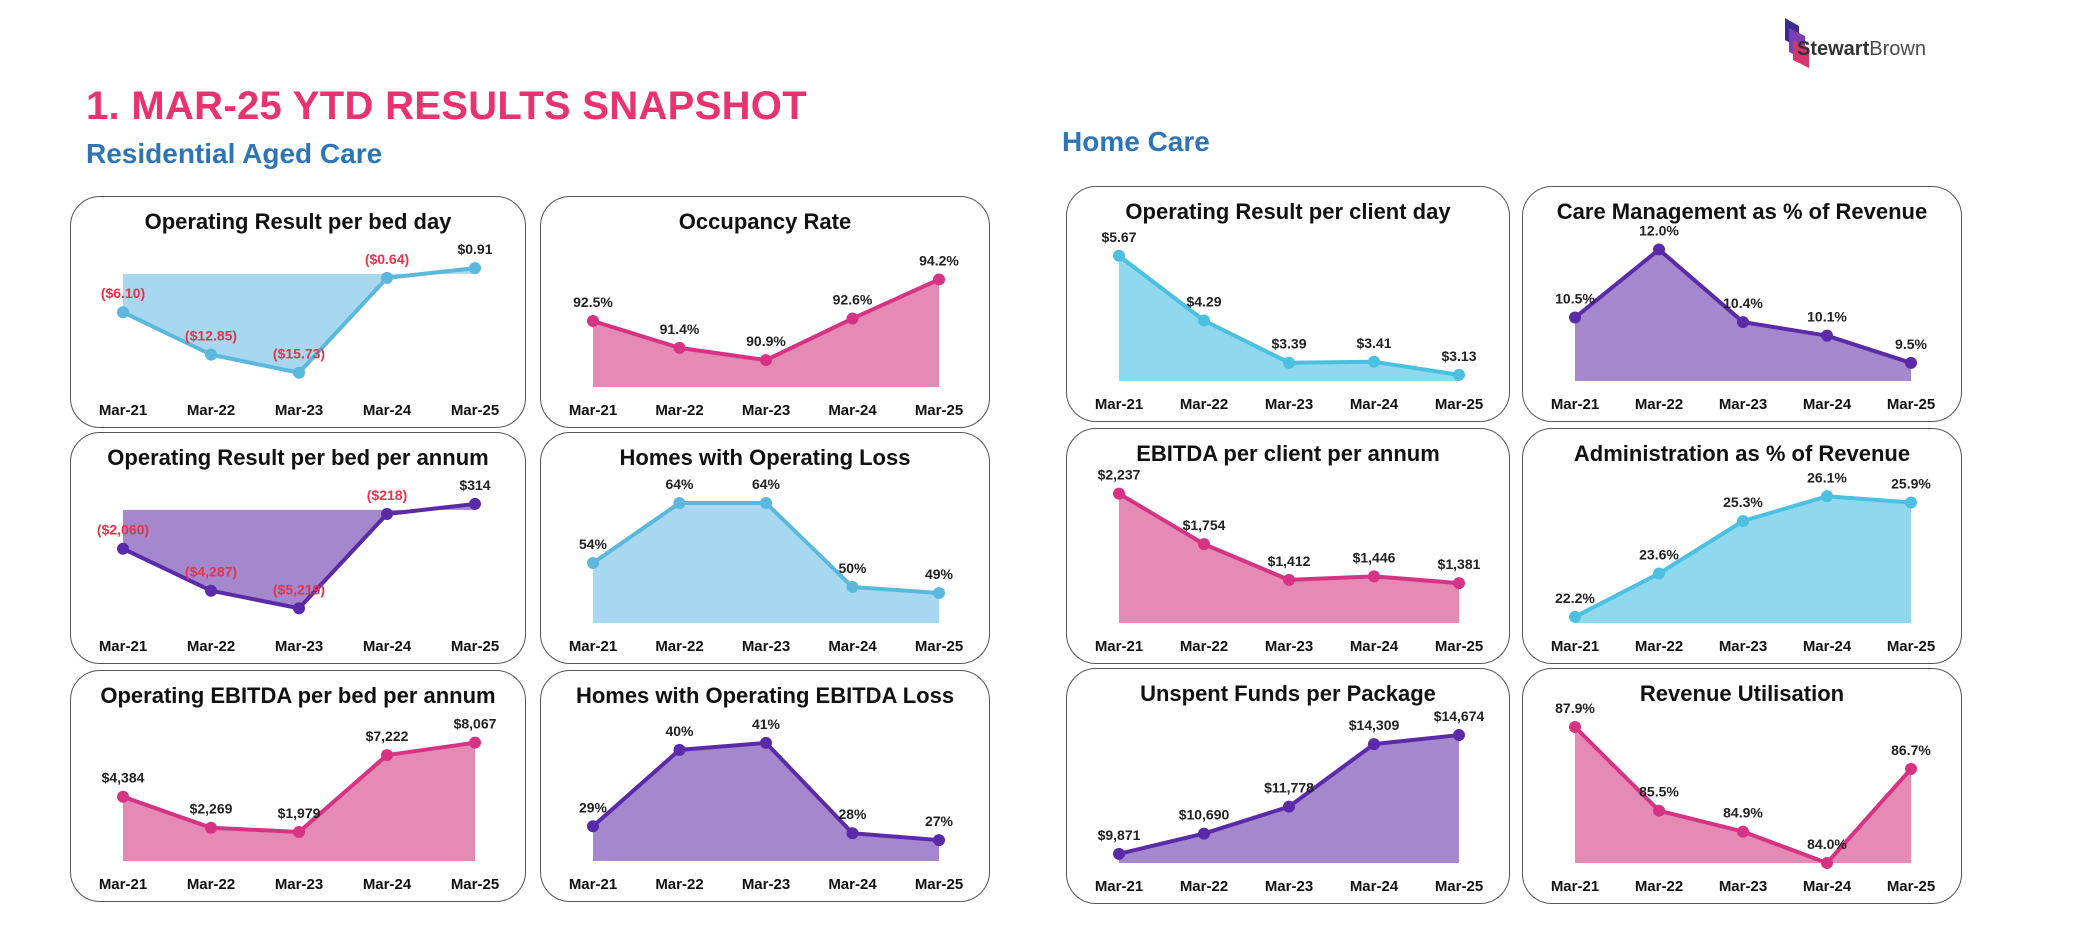  I want to click on data-label: ($15.73), so click(299, 354).